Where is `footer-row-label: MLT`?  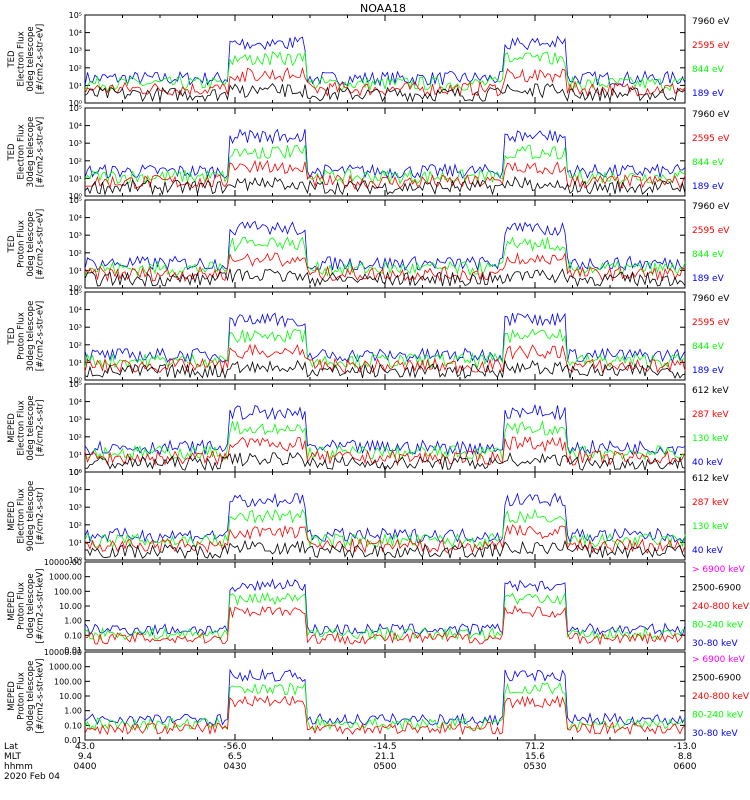 footer-row-label: MLT is located at coordinates (13, 757).